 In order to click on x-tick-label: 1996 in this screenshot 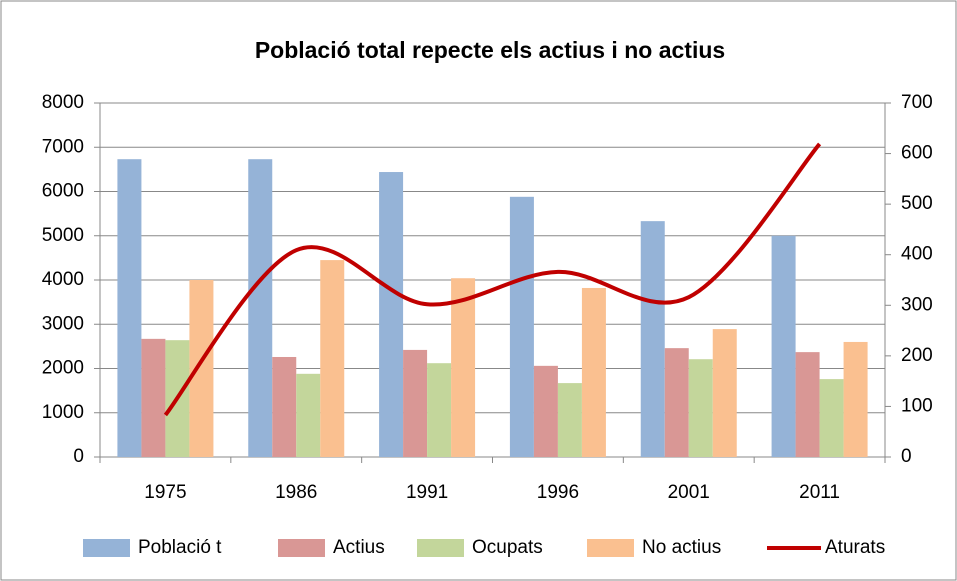, I will do `click(558, 492)`.